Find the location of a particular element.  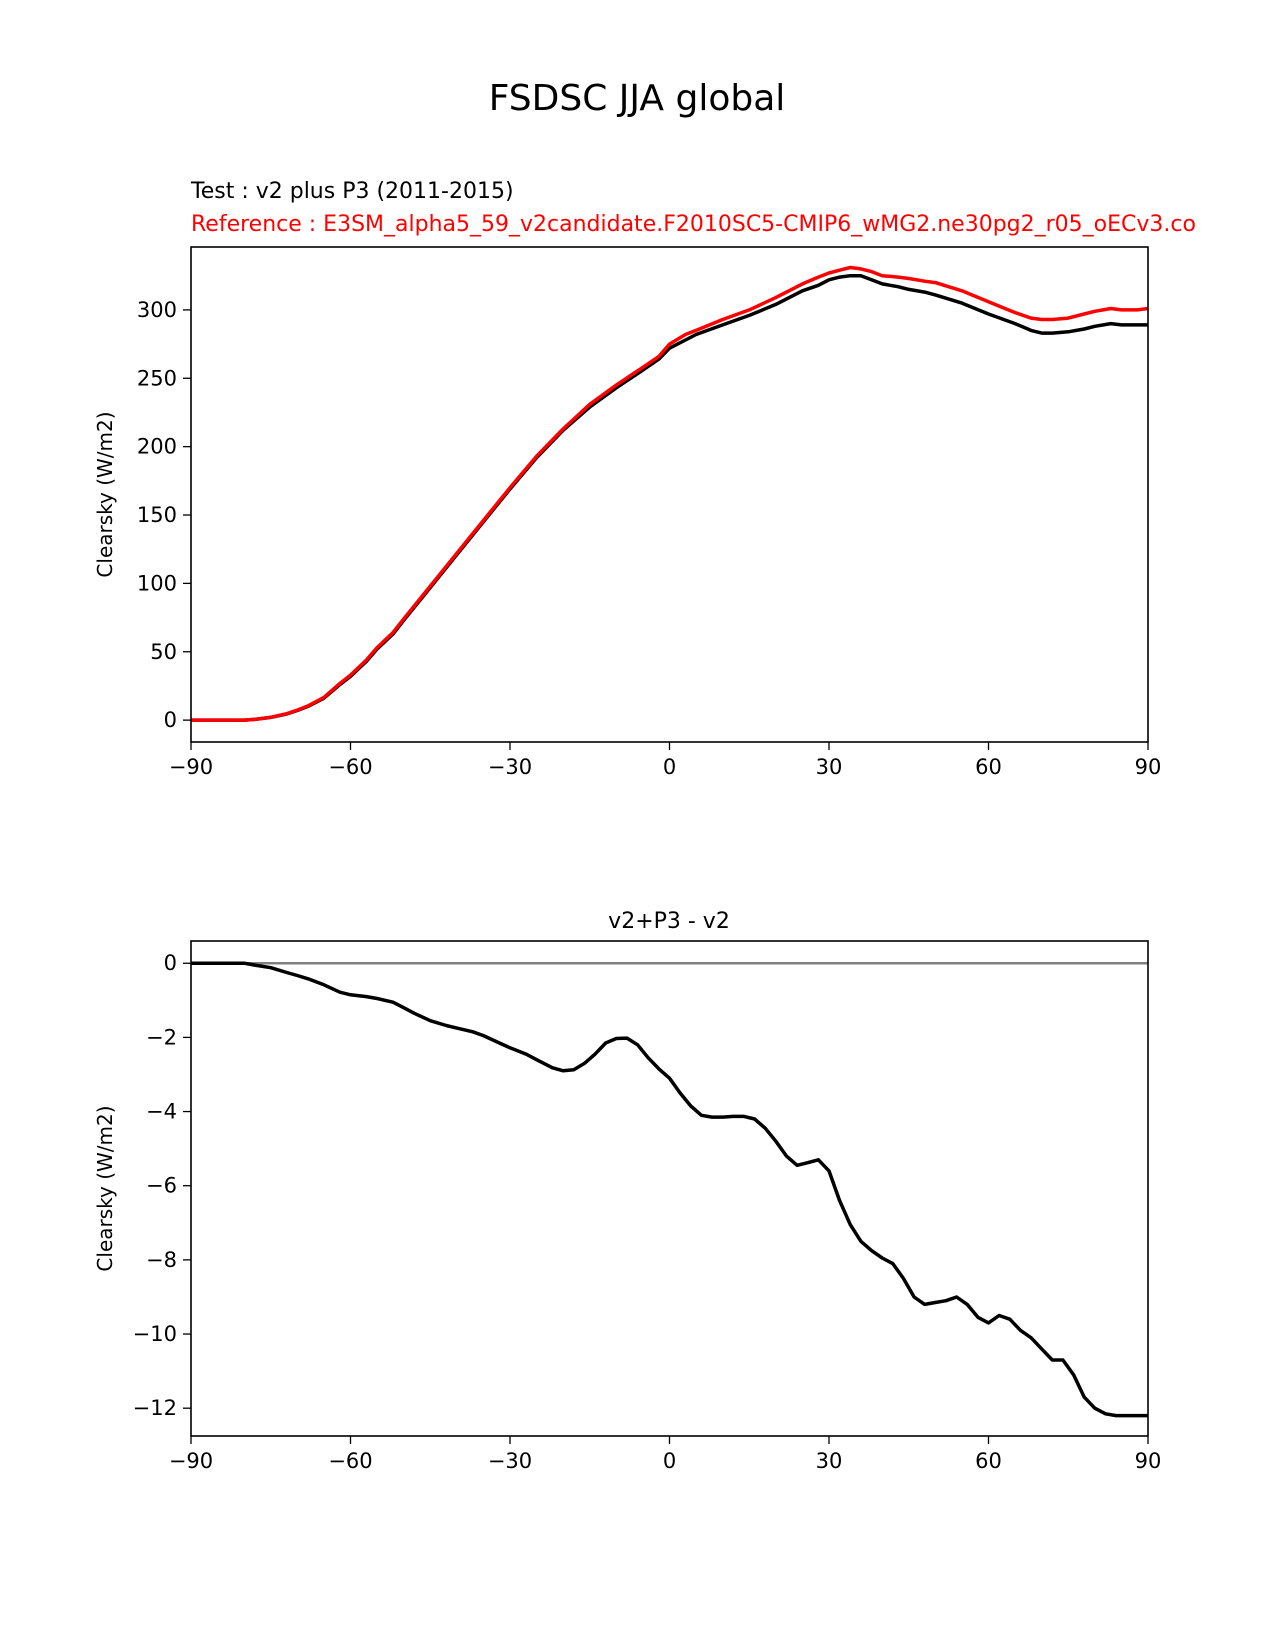

y-tick-label: 50 is located at coordinates (163, 652).